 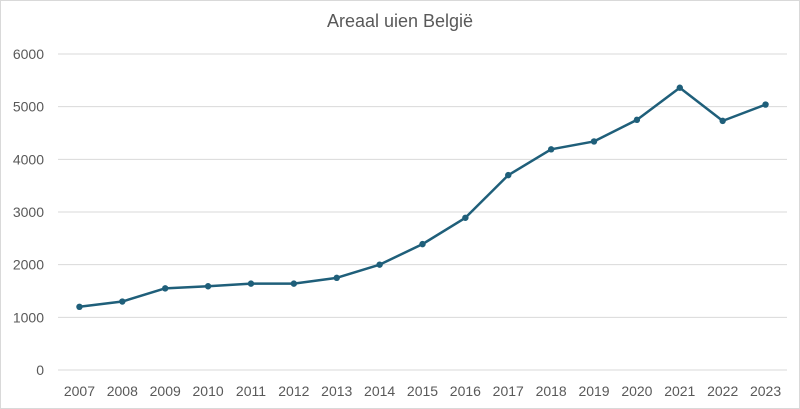 I want to click on chart-title: Areaal uien België, so click(x=400, y=21).